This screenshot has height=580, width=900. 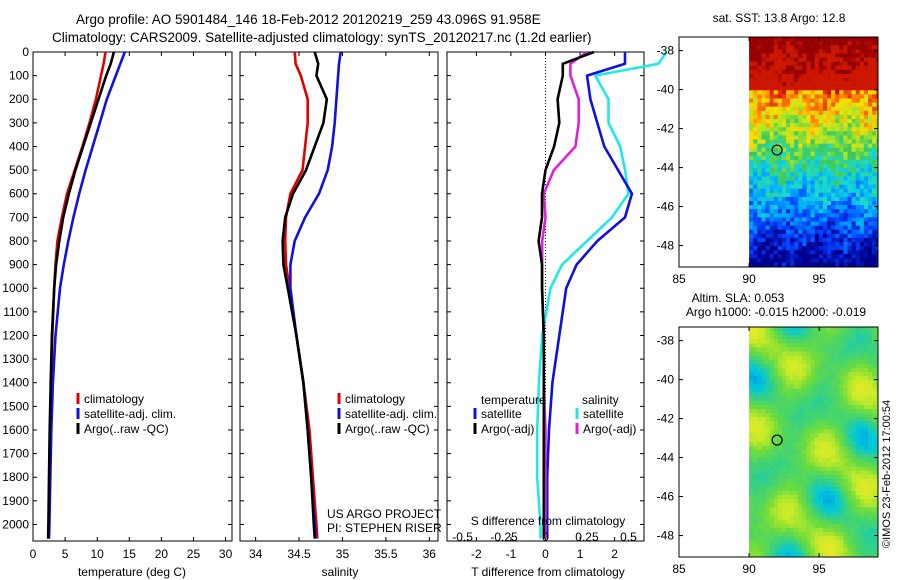 I want to click on x-tick-label: -1, so click(x=511, y=554).